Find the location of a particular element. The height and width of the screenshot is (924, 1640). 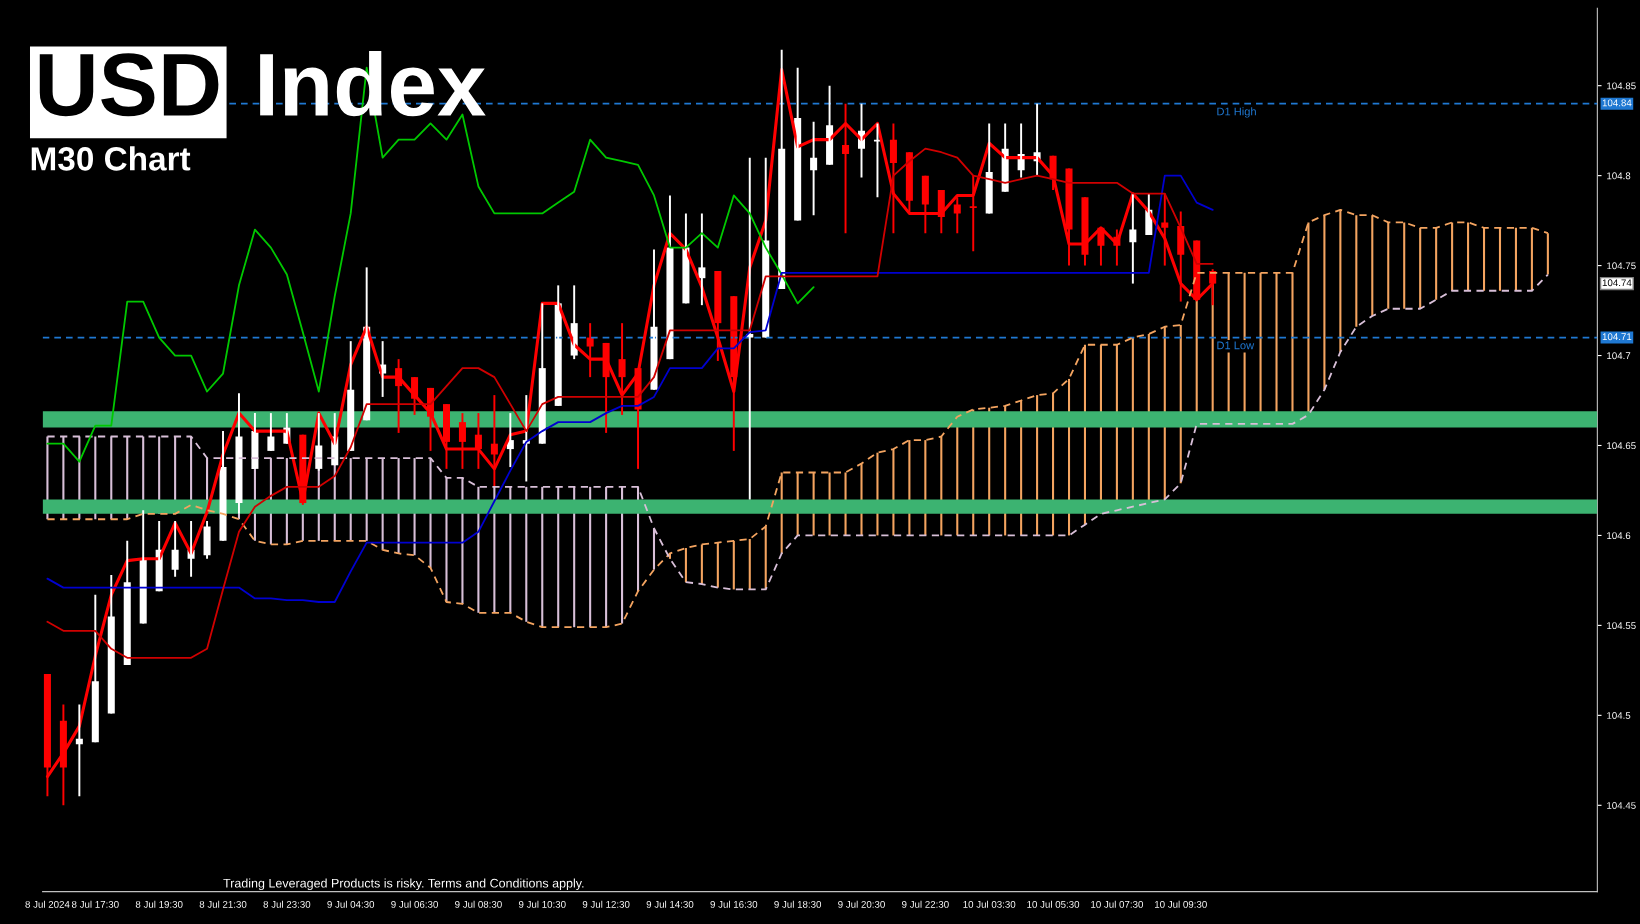

x-tick-label: 8 Jul 17:30 is located at coordinates (95, 904).